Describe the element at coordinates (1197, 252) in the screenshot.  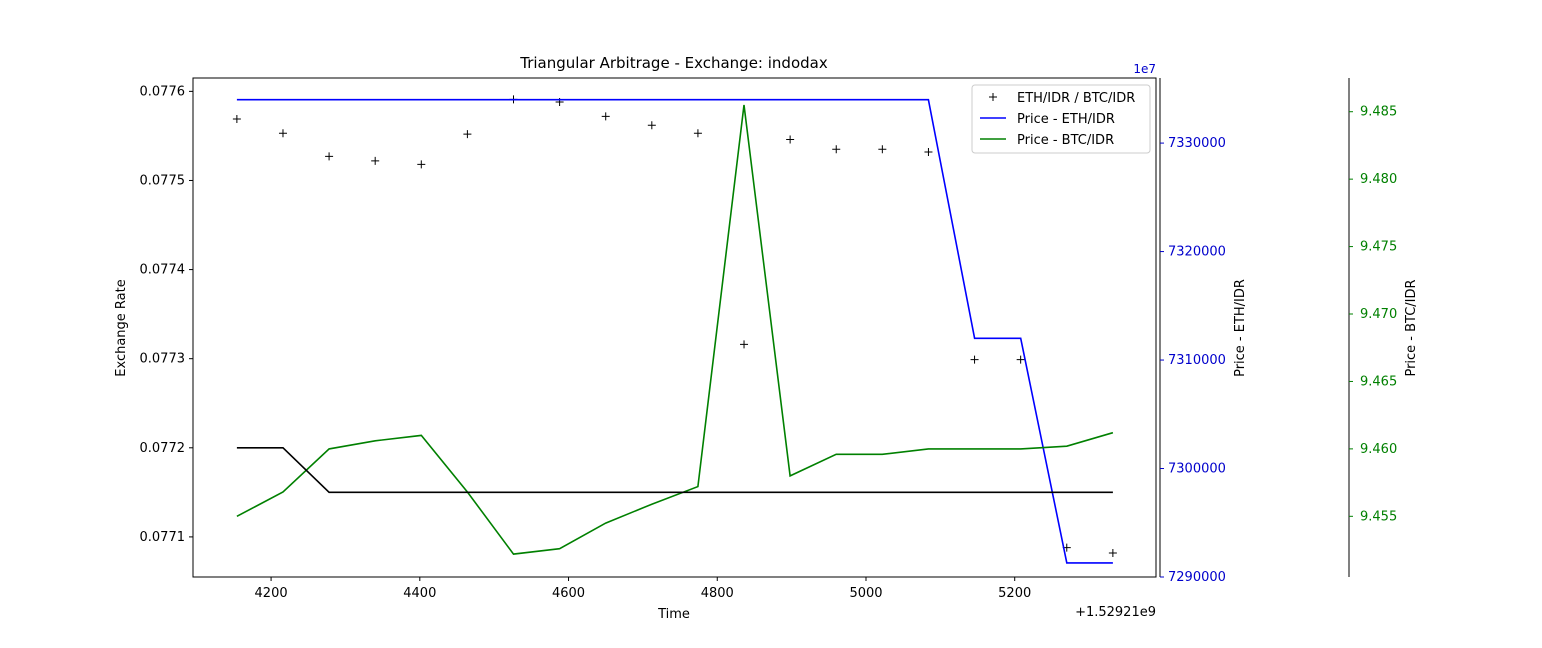
I see `eth-idr-axis-tick-label: 7320000` at that location.